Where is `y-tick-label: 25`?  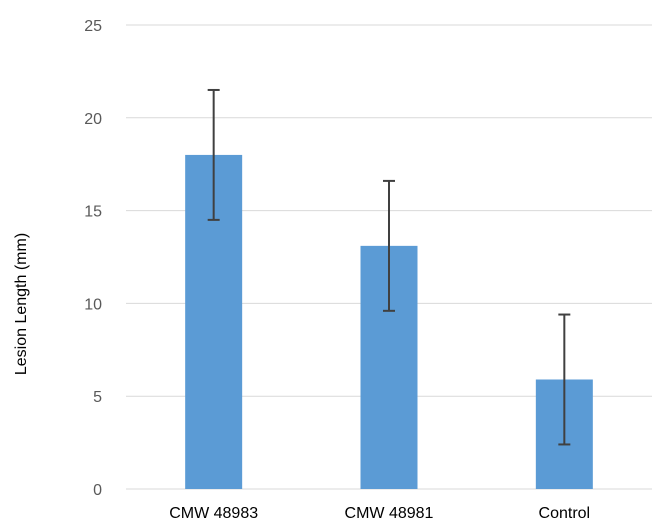
y-tick-label: 25 is located at coordinates (93, 26).